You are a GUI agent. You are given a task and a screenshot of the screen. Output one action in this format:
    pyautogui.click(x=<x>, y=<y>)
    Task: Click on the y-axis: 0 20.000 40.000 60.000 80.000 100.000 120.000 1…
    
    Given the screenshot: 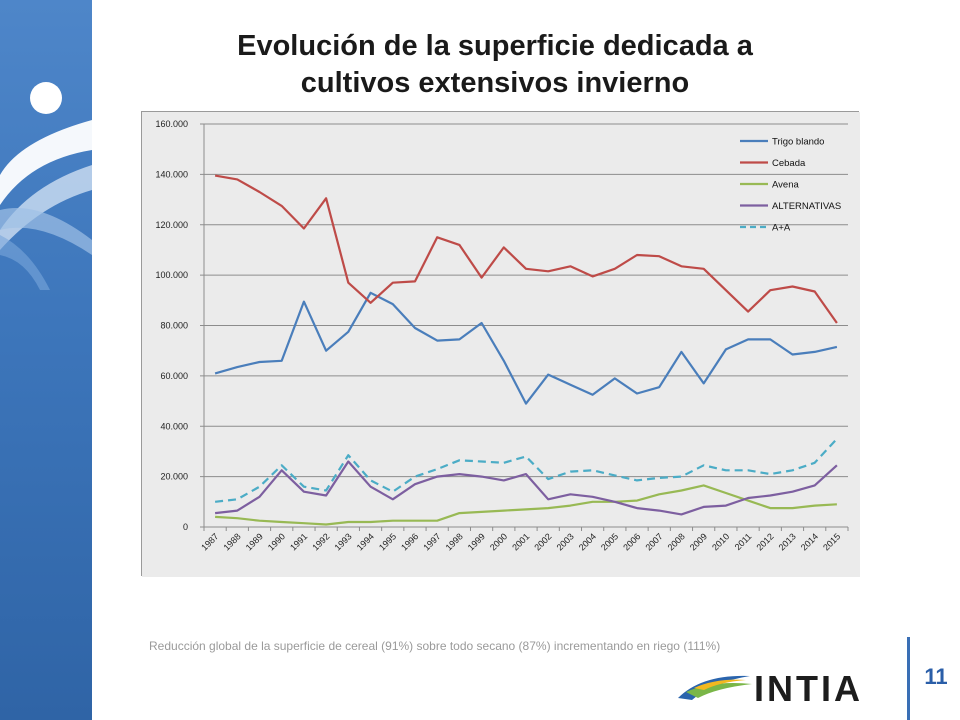 What is the action you would take?
    pyautogui.click(x=180, y=325)
    